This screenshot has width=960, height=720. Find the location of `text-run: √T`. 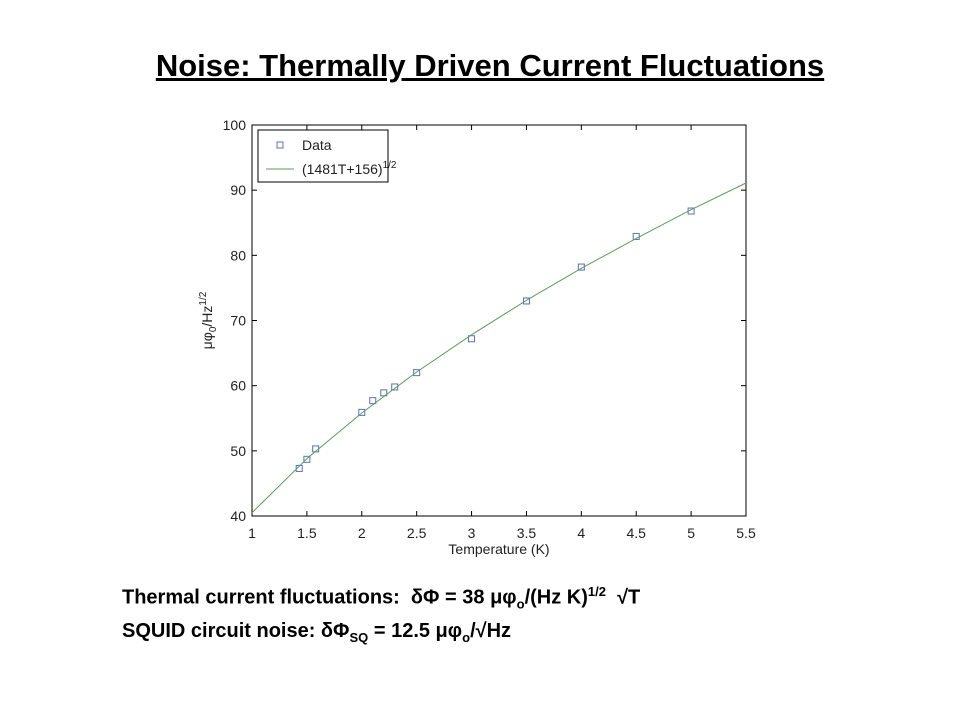

text-run: √T is located at coordinates (623, 597).